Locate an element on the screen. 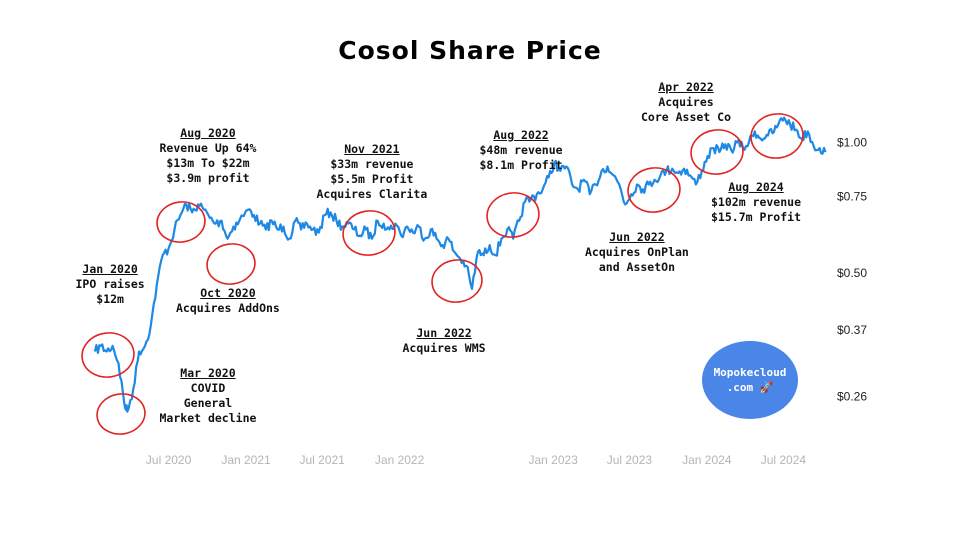 This screenshot has height=540, width=960. y-tick-label: $0.37 is located at coordinates (852, 330).